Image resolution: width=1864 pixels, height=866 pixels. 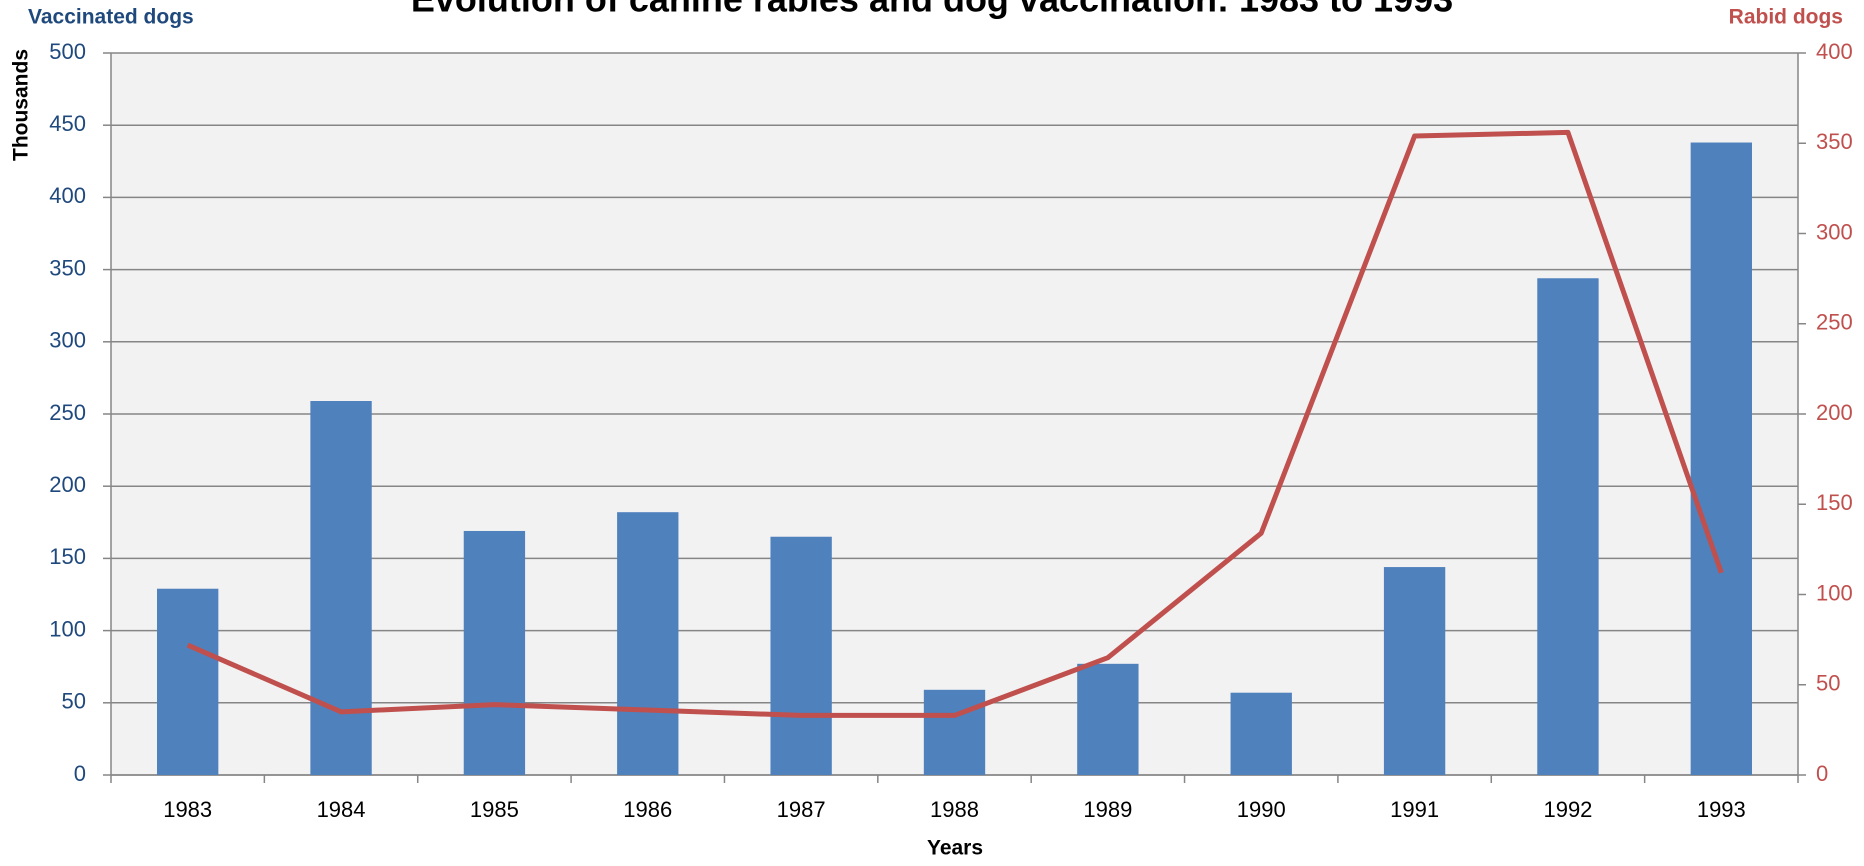 I want to click on y2-tick-label: 200, so click(x=1834, y=412).